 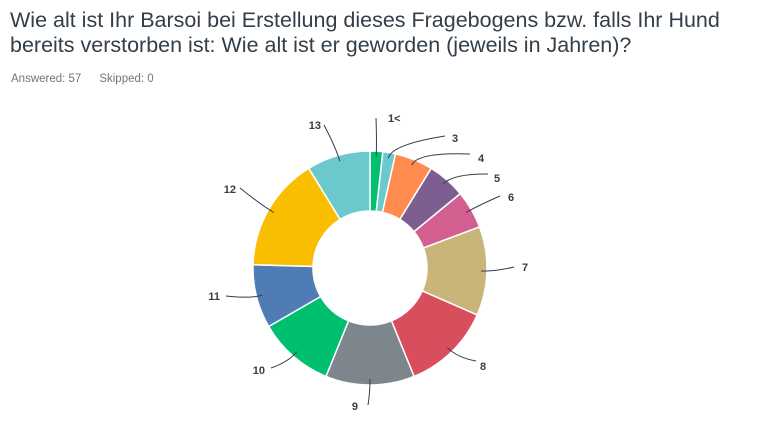 I want to click on slice-label: 11, so click(x=214, y=297).